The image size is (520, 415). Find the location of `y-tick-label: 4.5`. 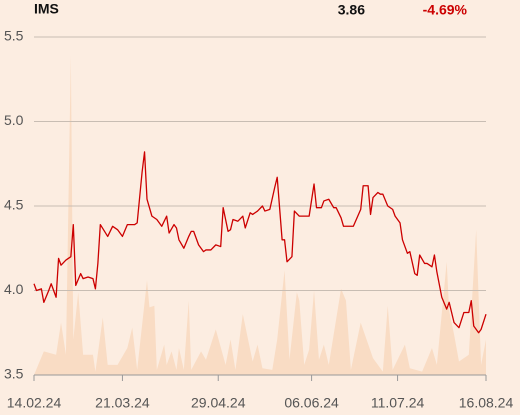

y-tick-label: 4.5 is located at coordinates (14, 205).